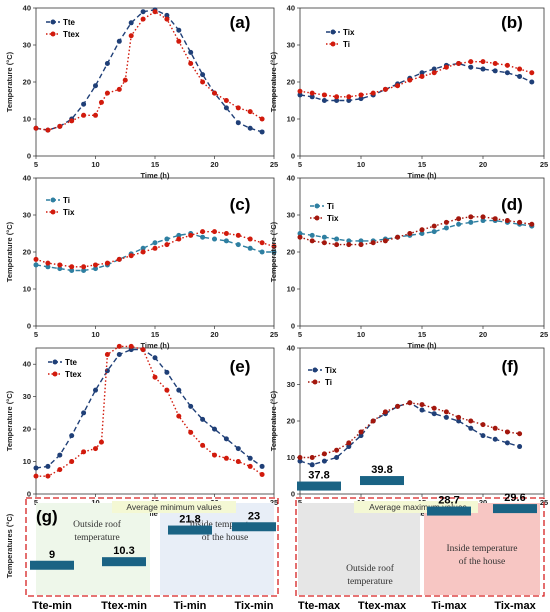  Describe the element at coordinates (149, 411) in the screenshot. I see `series-line-Ttex` at that location.